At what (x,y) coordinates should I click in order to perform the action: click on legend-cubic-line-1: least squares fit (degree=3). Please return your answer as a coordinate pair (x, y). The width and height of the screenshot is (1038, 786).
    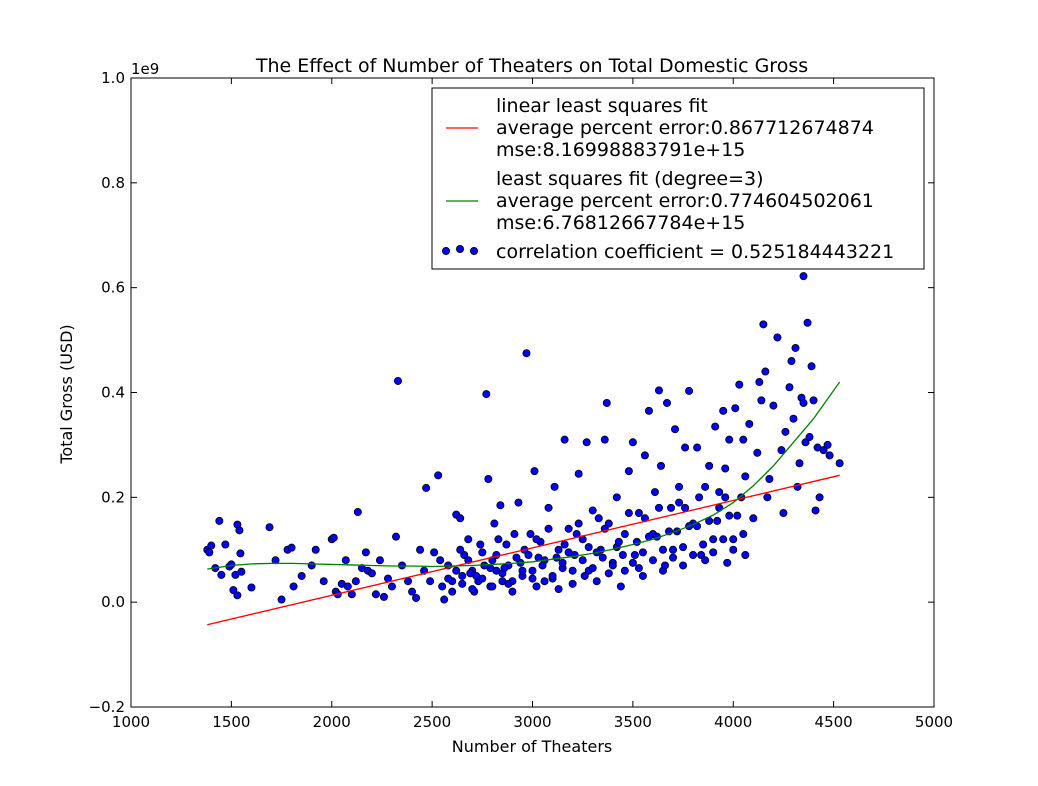
    Looking at the image, I should click on (630, 179).